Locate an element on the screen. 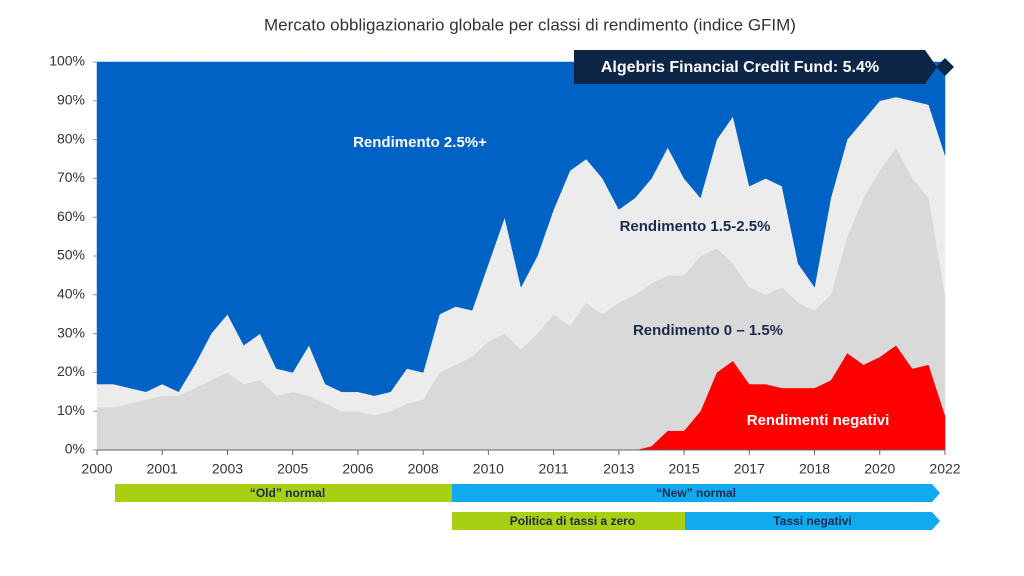  y-tick-label: 10% is located at coordinates (71, 410).